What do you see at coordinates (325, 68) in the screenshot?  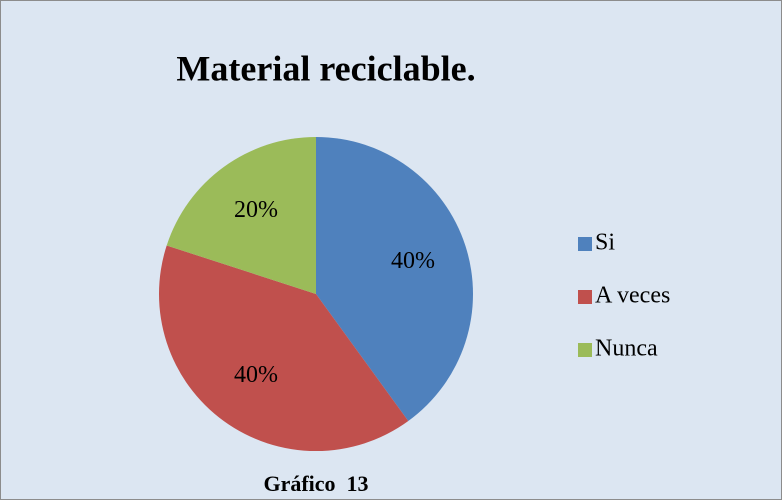 I see `chart-title: Material reciclable.` at bounding box center [325, 68].